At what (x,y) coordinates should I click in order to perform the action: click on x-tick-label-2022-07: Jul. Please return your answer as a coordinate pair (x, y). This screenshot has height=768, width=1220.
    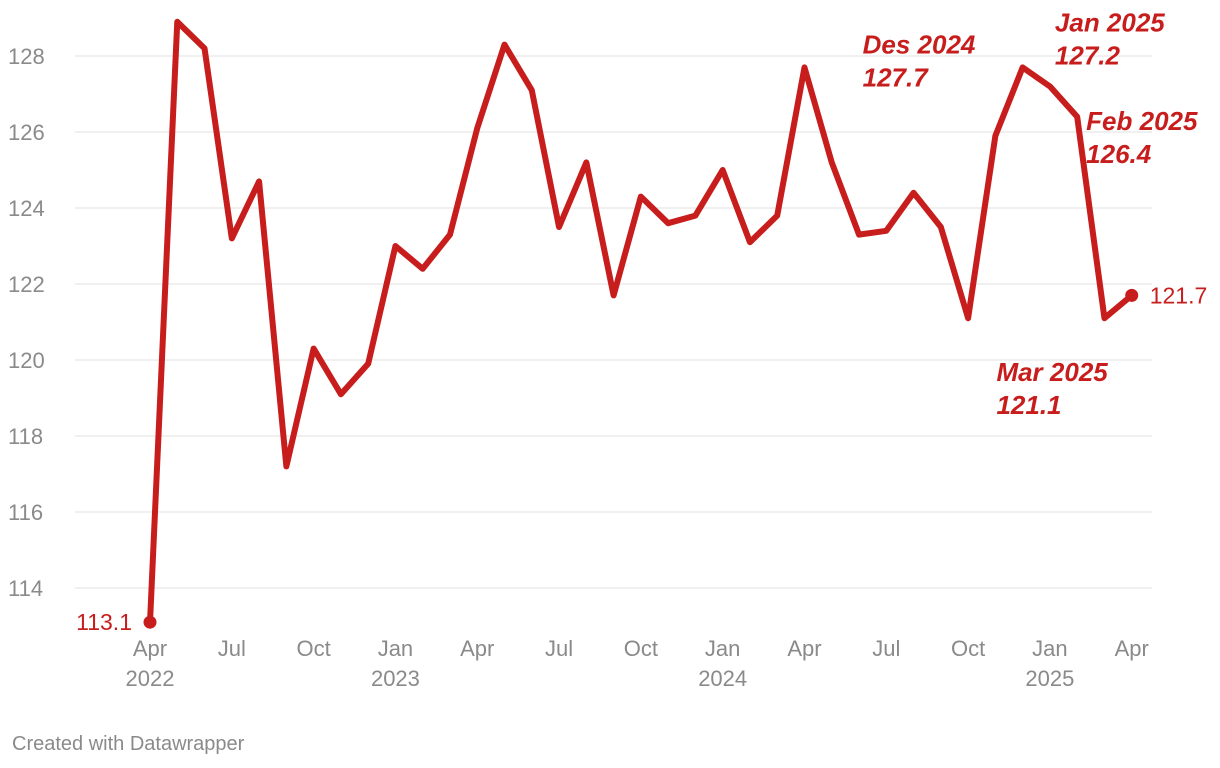
    Looking at the image, I should click on (232, 648).